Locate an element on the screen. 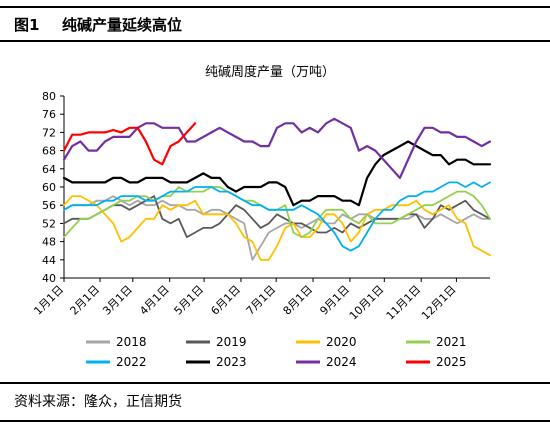 Image resolution: width=550 pixels, height=430 pixels. legend-label-2018: 2018 is located at coordinates (131, 342).